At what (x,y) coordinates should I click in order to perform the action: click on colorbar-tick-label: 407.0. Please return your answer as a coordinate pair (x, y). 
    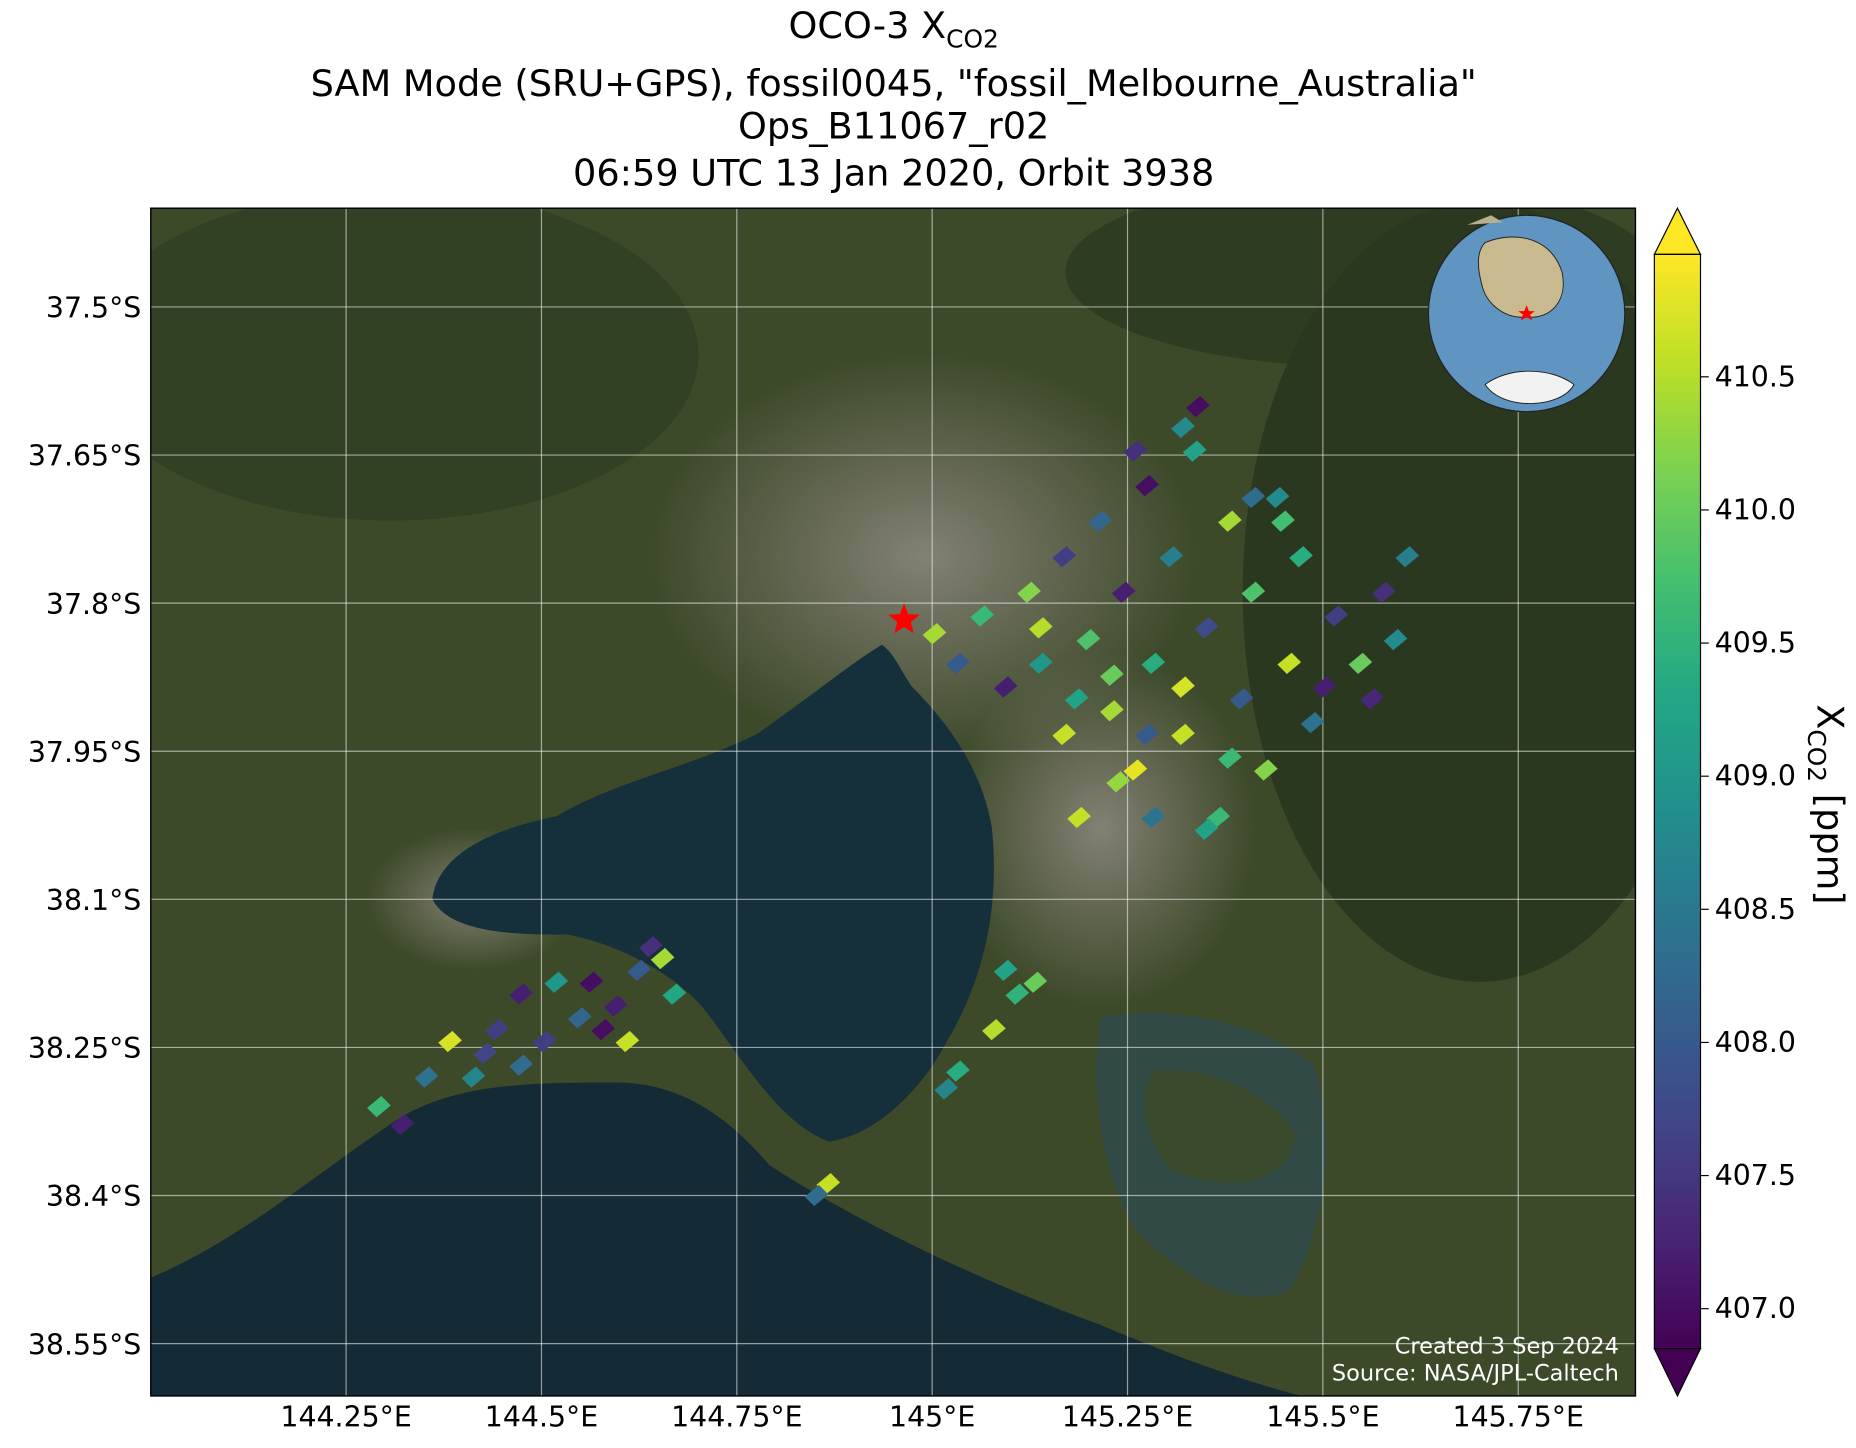
    Looking at the image, I should click on (1755, 1308).